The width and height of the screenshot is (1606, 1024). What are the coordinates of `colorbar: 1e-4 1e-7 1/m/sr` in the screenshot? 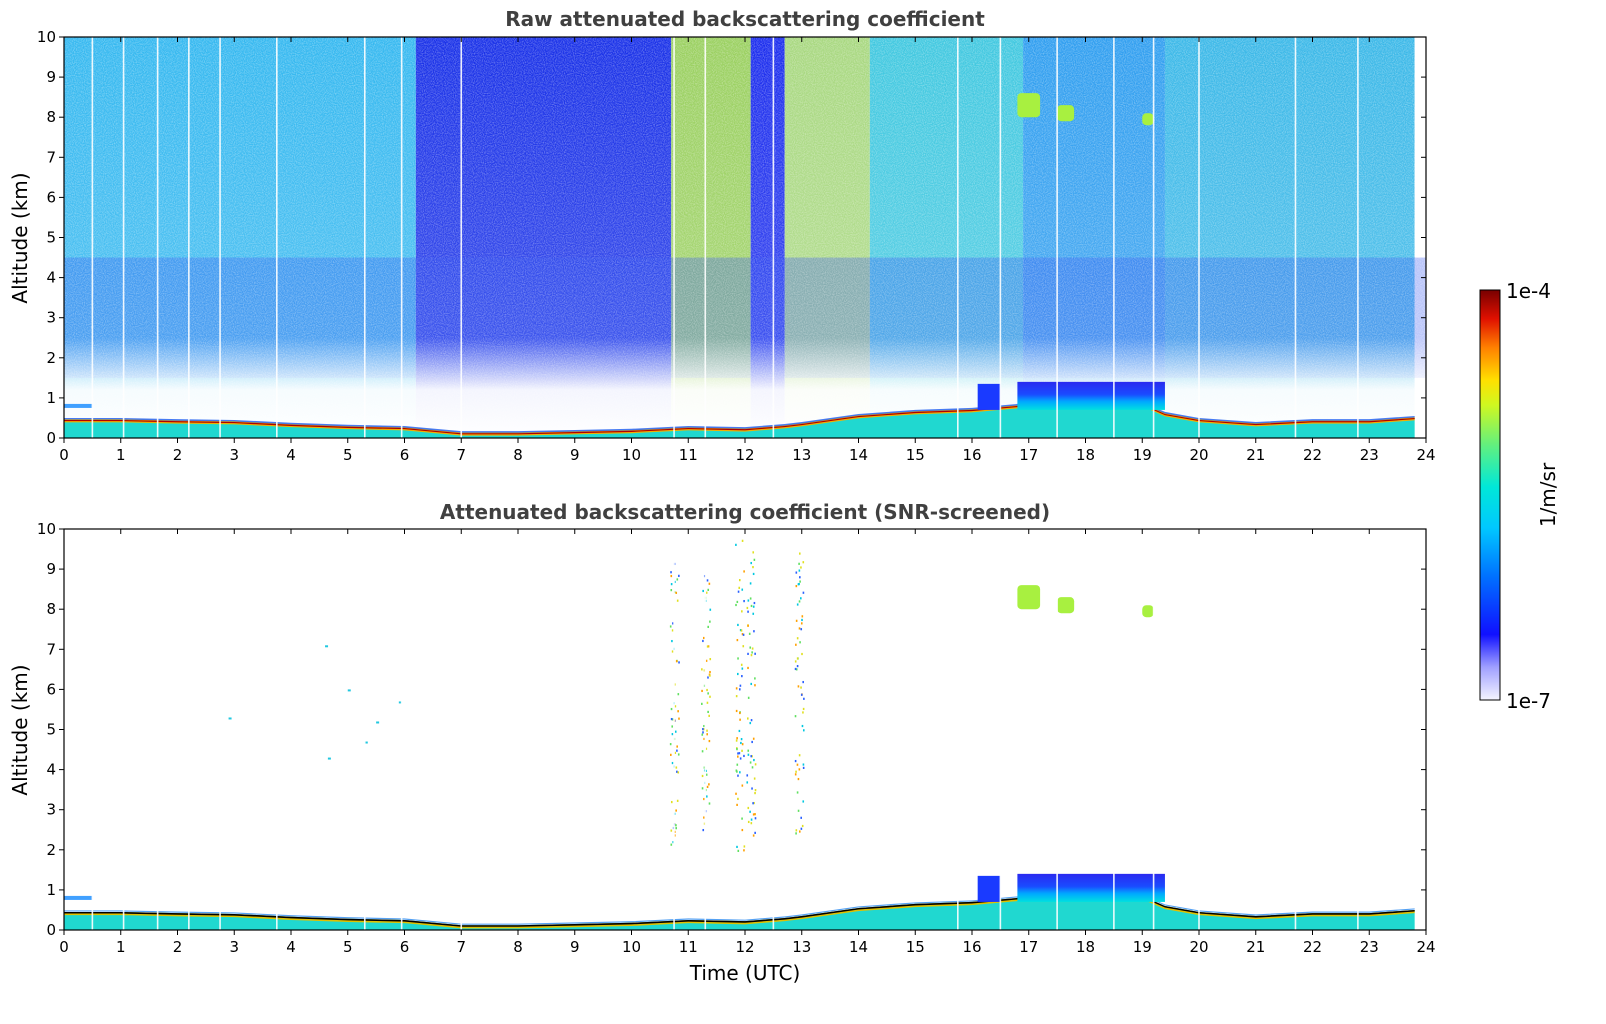 It's located at (1519, 496).